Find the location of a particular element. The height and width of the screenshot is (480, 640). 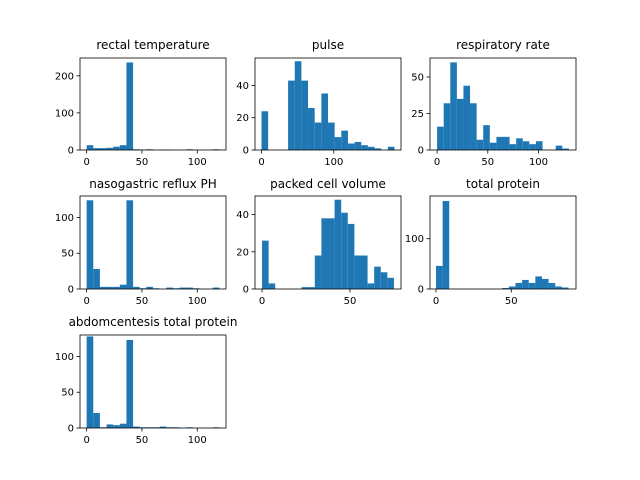

panel-total-protein: total protein 0 50 0 100 is located at coordinates (491, 242).